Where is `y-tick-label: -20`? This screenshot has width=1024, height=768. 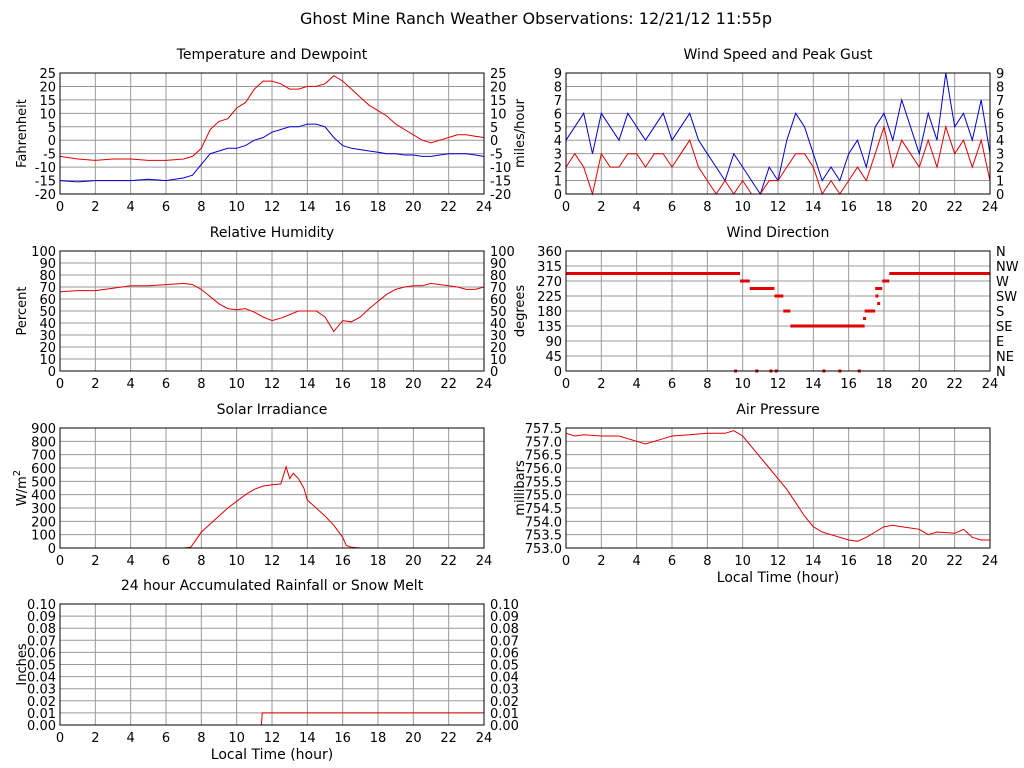 y-tick-label: -20 is located at coordinates (45, 195).